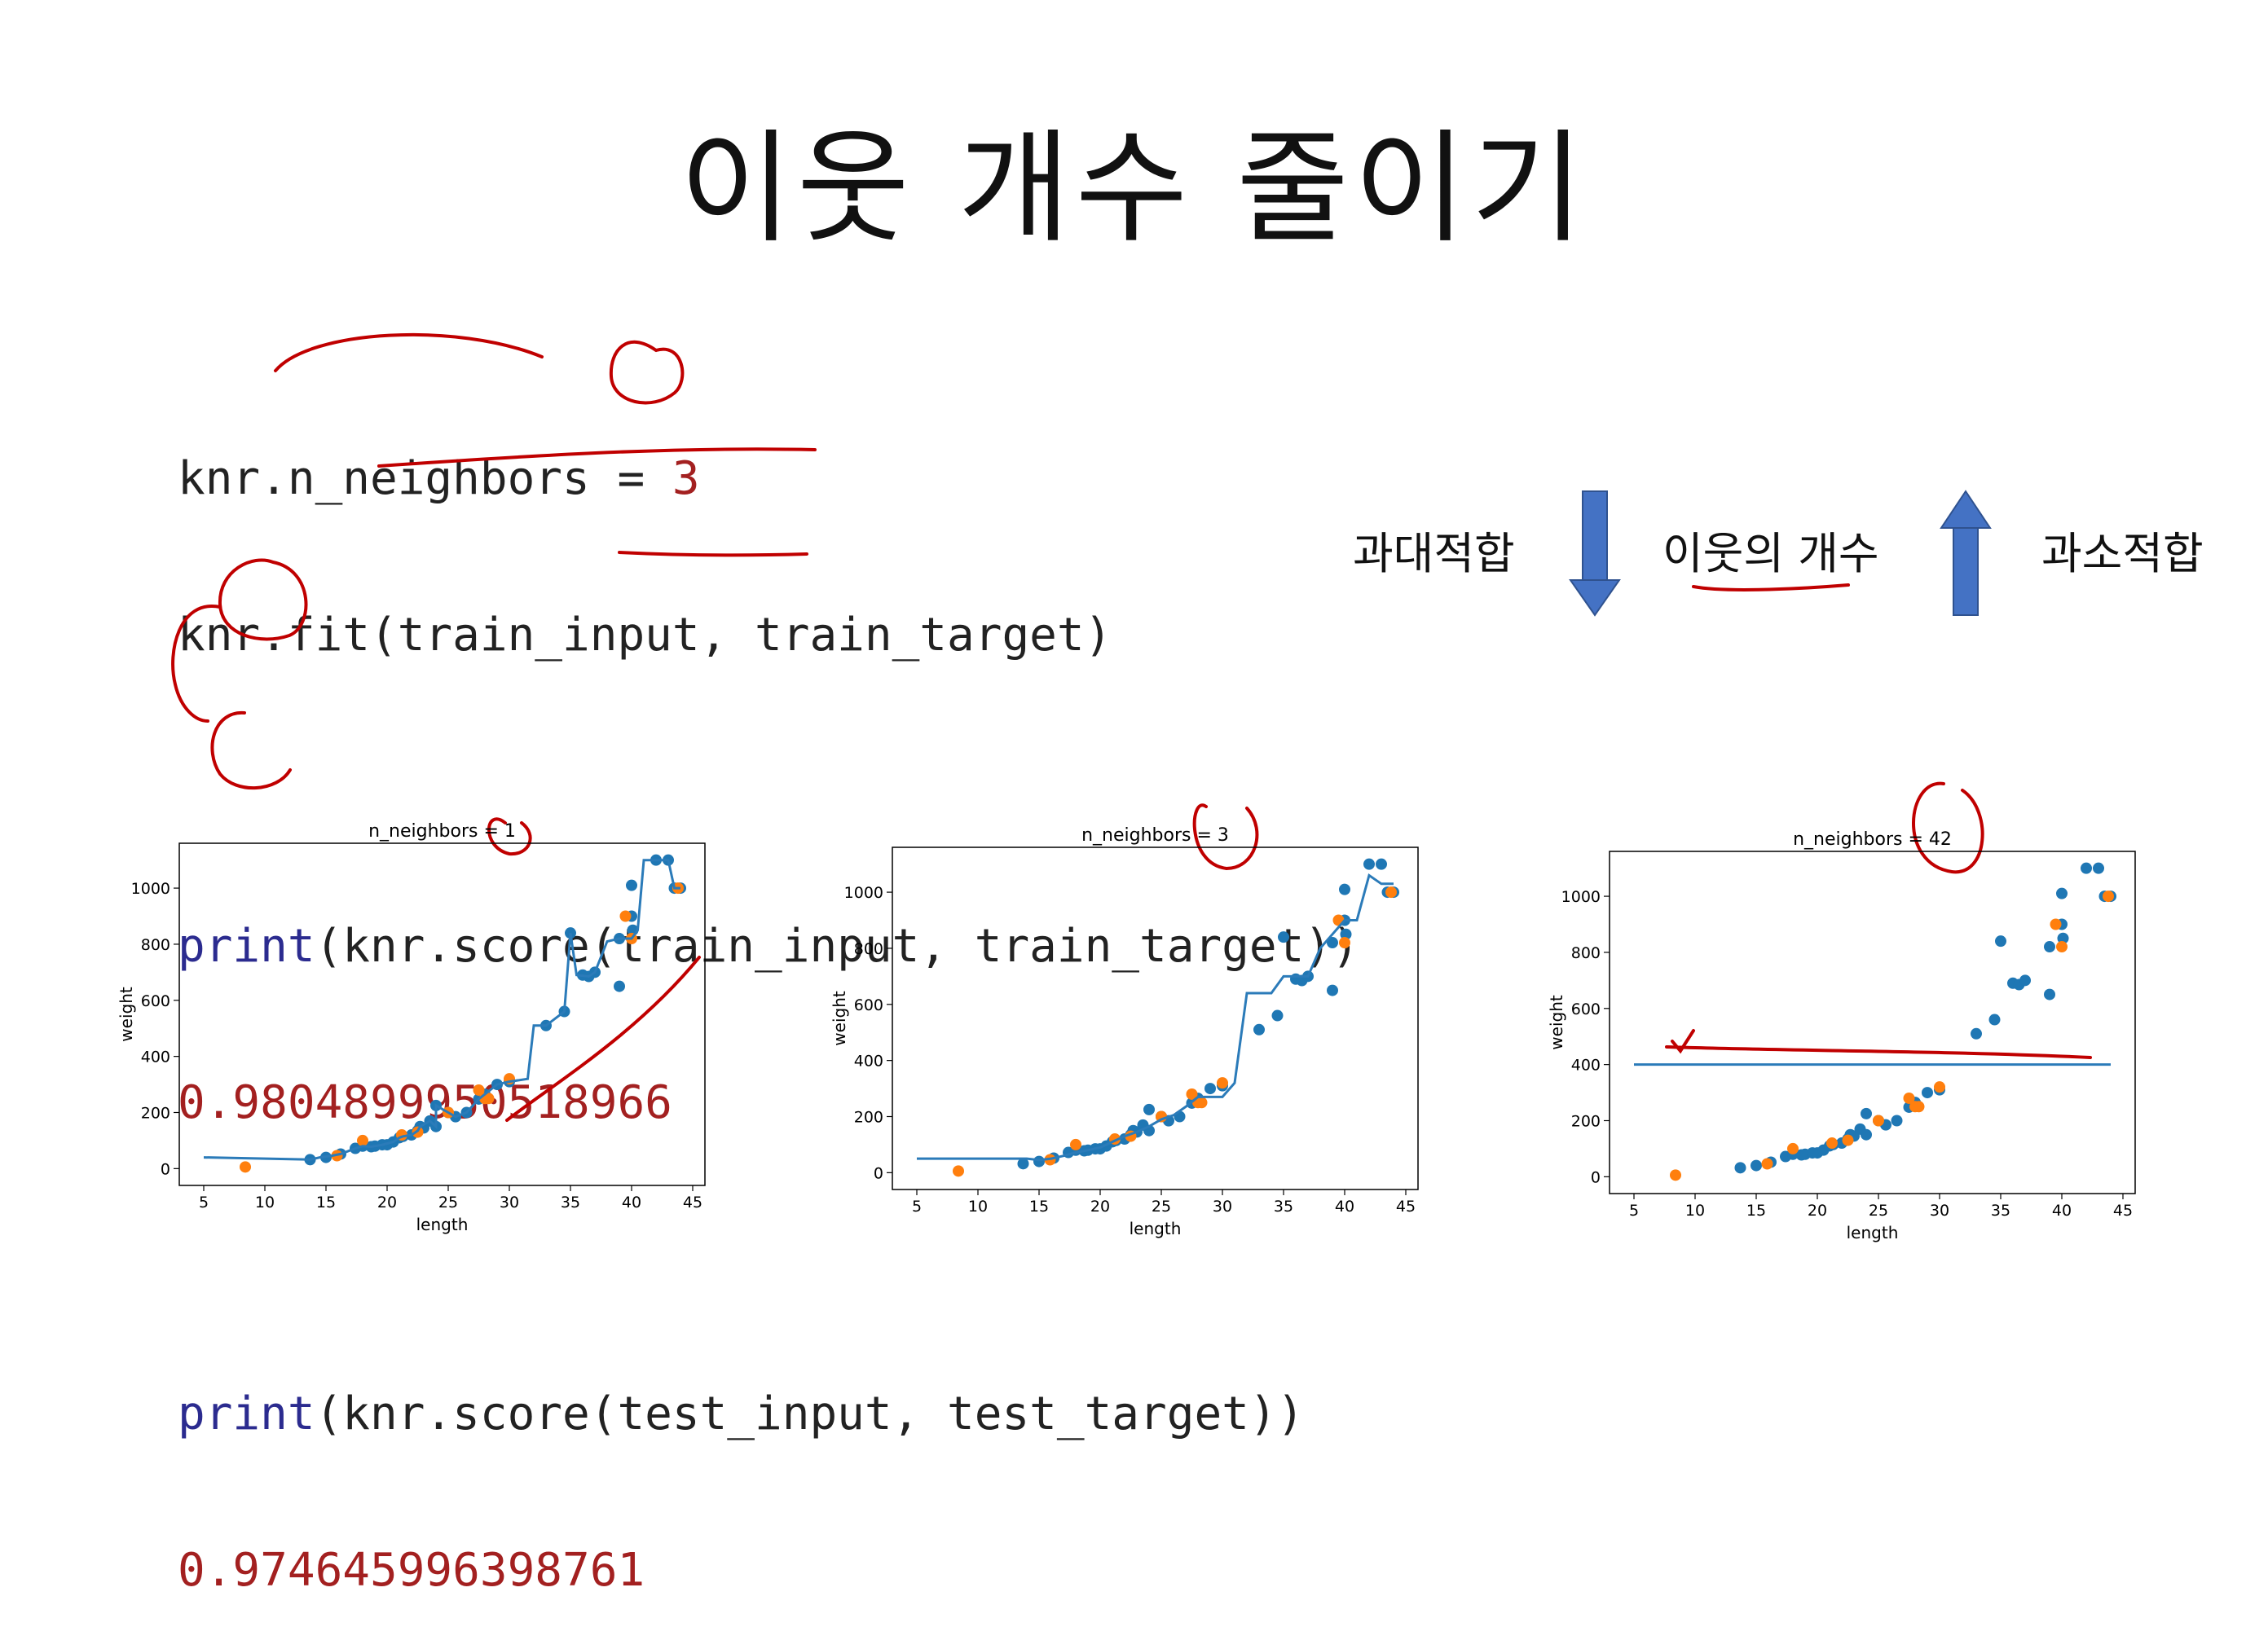 The width and height of the screenshot is (2268, 1649). I want to click on slide-title: 이웃 개수 줄이기, so click(1134, 189).